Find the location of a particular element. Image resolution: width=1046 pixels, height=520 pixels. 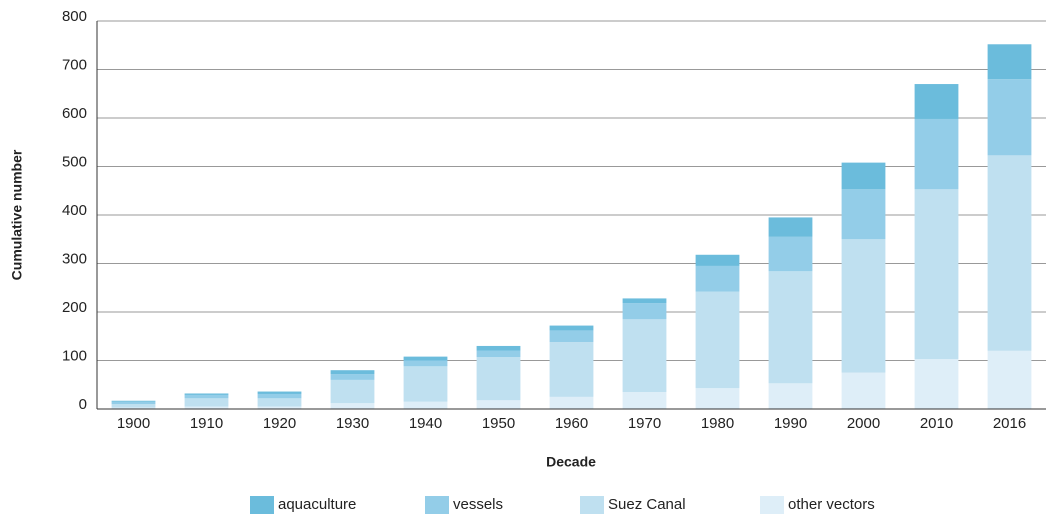

y-tick-label: 400 is located at coordinates (74, 210).